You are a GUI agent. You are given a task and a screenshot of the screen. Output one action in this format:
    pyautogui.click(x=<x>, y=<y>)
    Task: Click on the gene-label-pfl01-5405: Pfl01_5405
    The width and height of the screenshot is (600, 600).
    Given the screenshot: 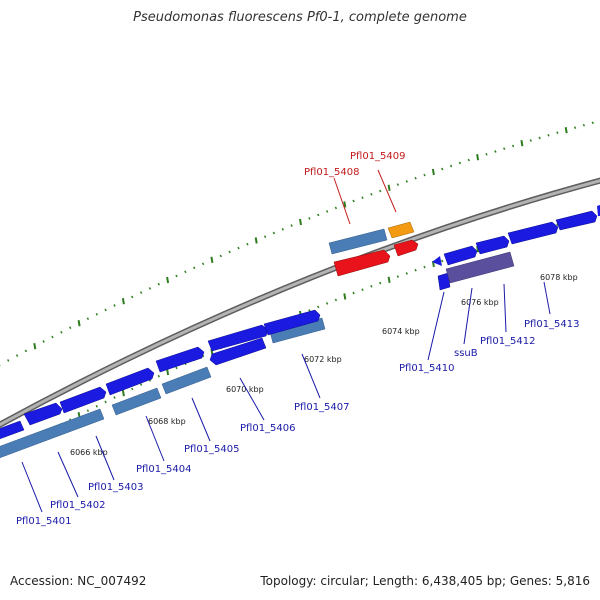 What is the action you would take?
    pyautogui.click(x=212, y=449)
    